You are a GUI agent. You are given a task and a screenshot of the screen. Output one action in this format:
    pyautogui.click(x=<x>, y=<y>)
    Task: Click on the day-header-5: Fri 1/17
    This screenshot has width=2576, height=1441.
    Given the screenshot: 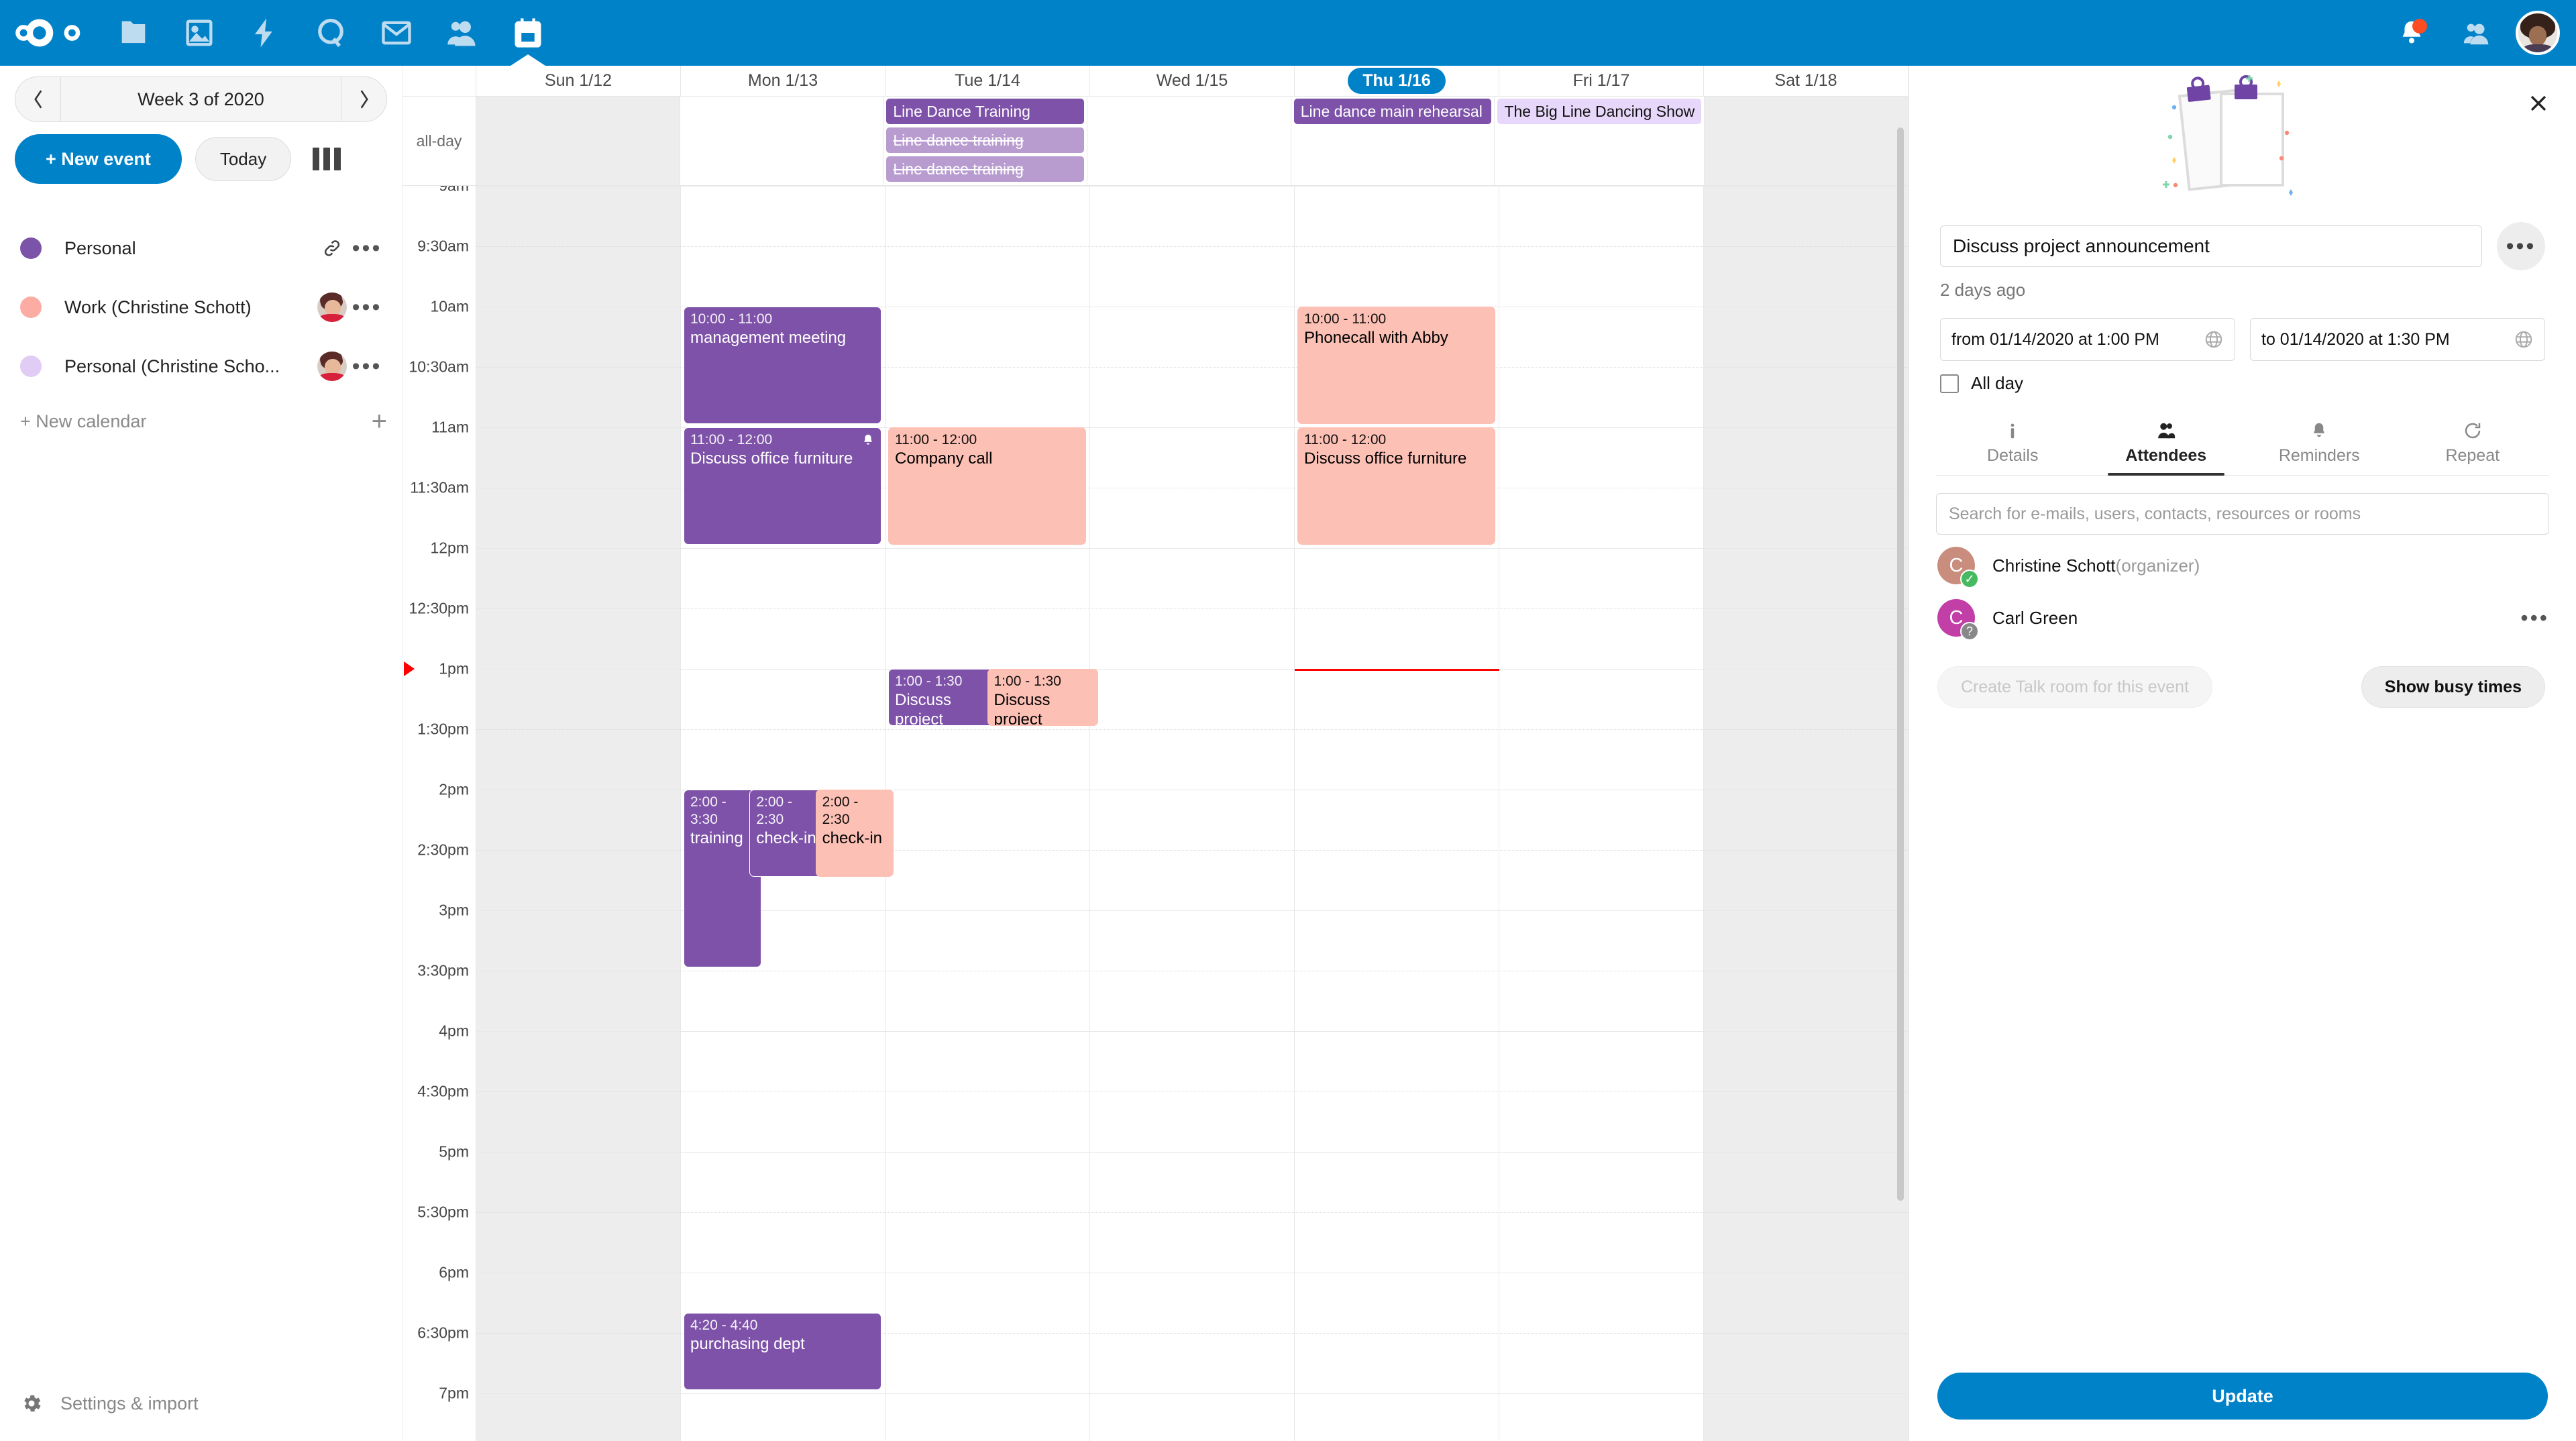 What is the action you would take?
    pyautogui.click(x=1601, y=81)
    